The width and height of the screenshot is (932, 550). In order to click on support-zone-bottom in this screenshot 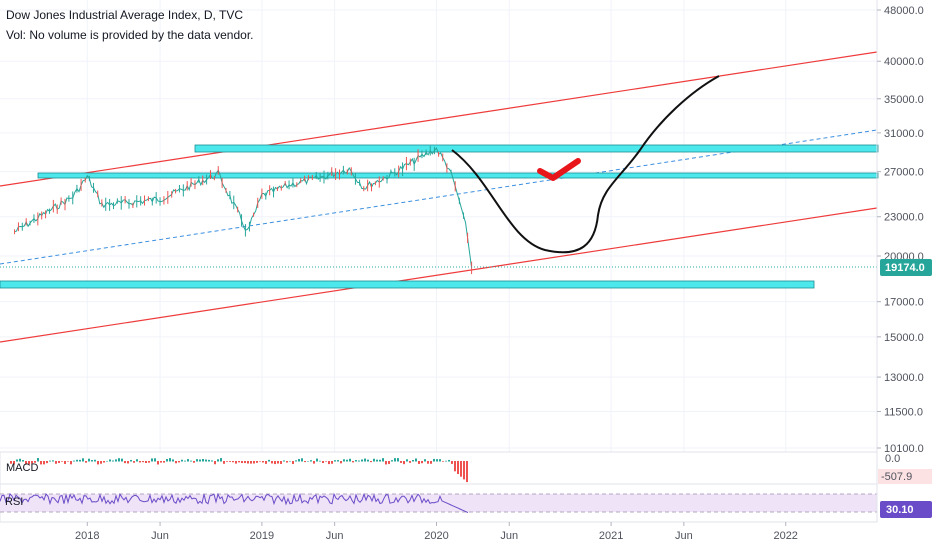, I will do `click(407, 284)`.